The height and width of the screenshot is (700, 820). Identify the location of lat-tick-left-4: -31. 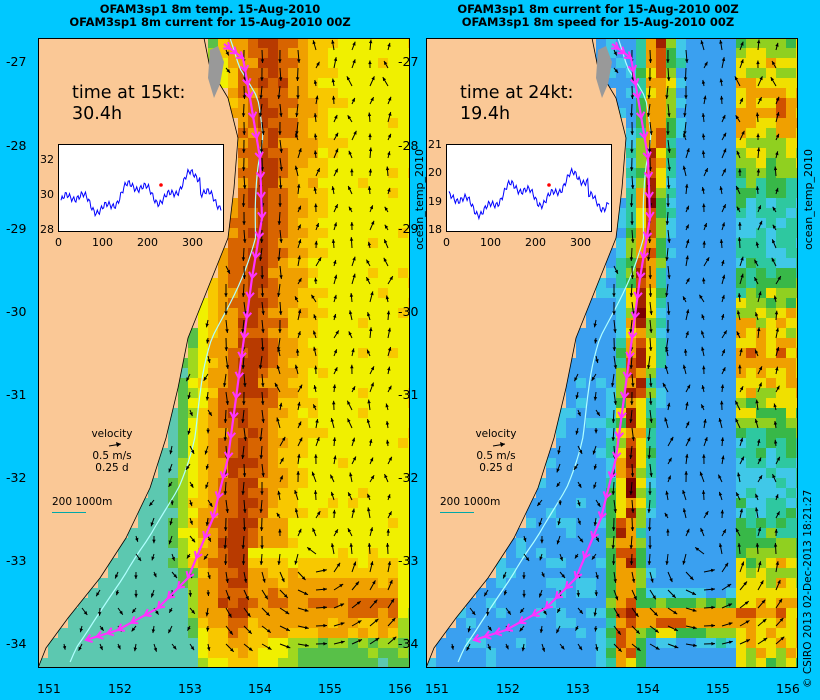
(16, 394).